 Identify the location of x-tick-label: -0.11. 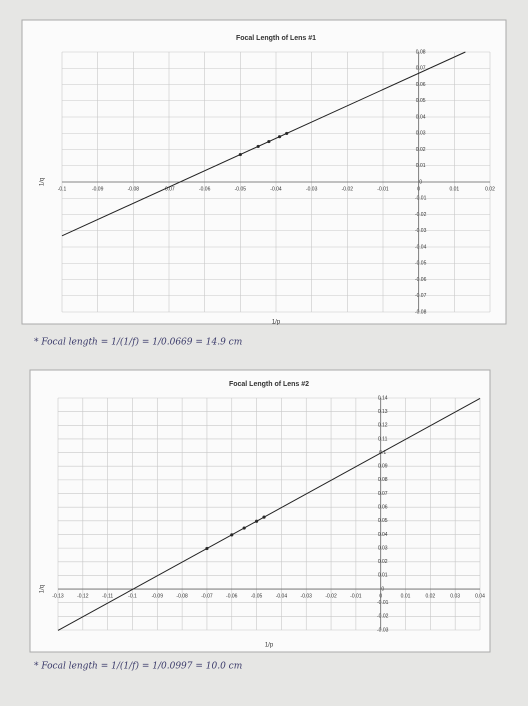
(107, 596).